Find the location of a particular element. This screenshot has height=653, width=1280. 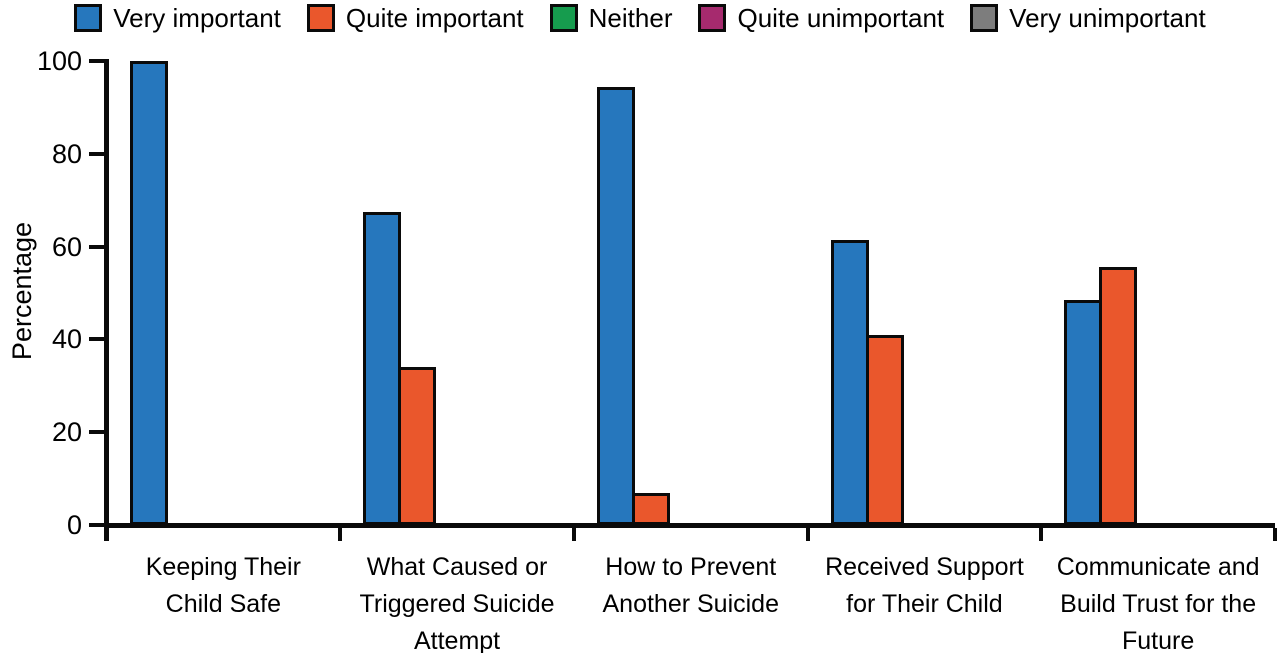

legend-label: Very unimportant is located at coordinates (1107, 18).